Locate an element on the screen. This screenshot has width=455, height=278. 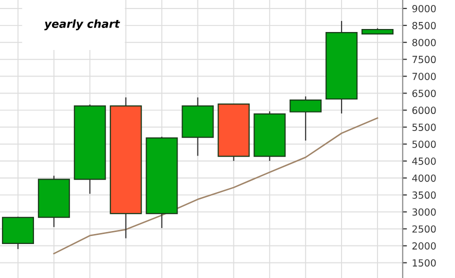
y-tick-label: 5000 is located at coordinates (424, 144).